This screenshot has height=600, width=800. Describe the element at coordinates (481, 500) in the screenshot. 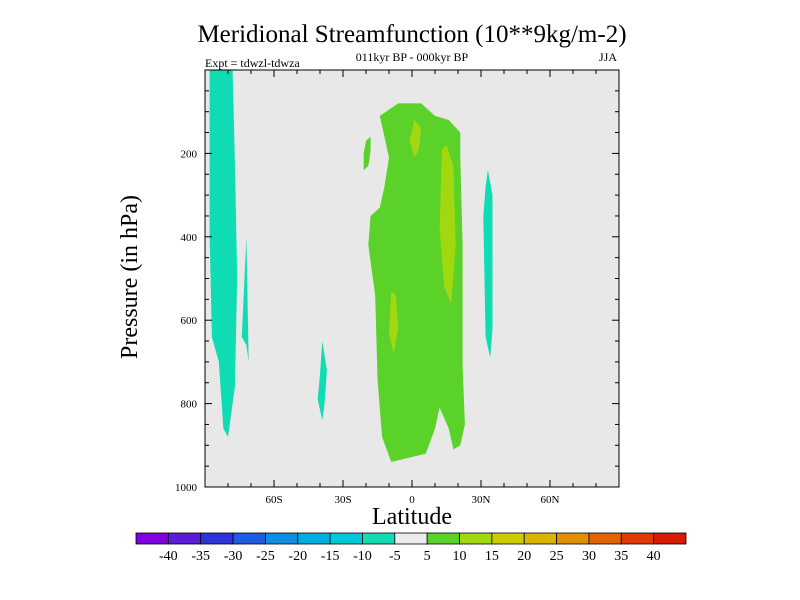

I see `x-tick-label: 30N` at that location.